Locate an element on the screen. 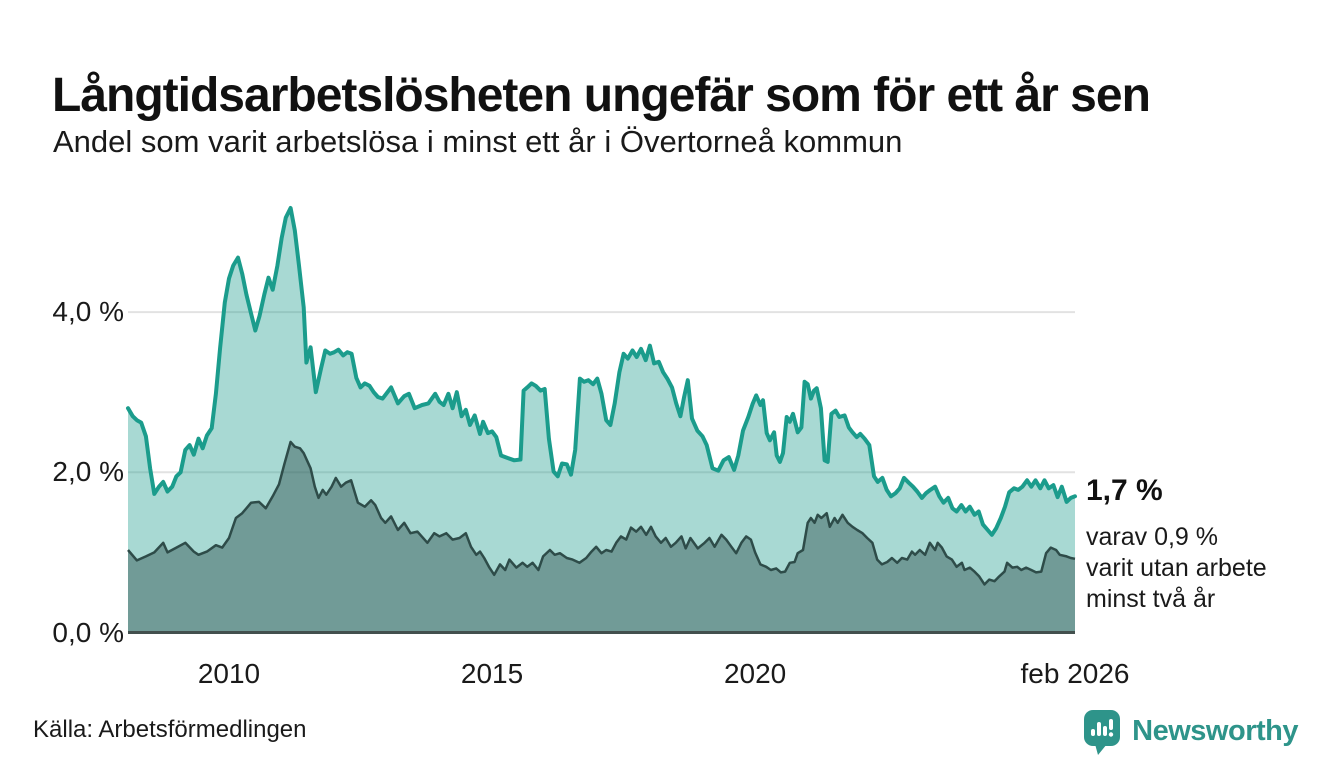  brand-logo: Newsworthy is located at coordinates (1190, 731).